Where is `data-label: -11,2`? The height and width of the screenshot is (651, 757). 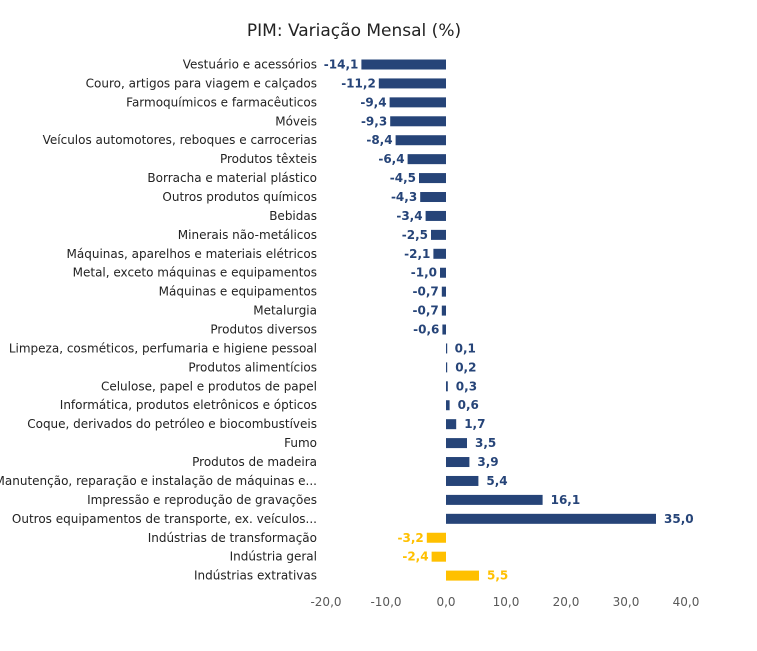
data-label: -11,2 is located at coordinates (358, 83).